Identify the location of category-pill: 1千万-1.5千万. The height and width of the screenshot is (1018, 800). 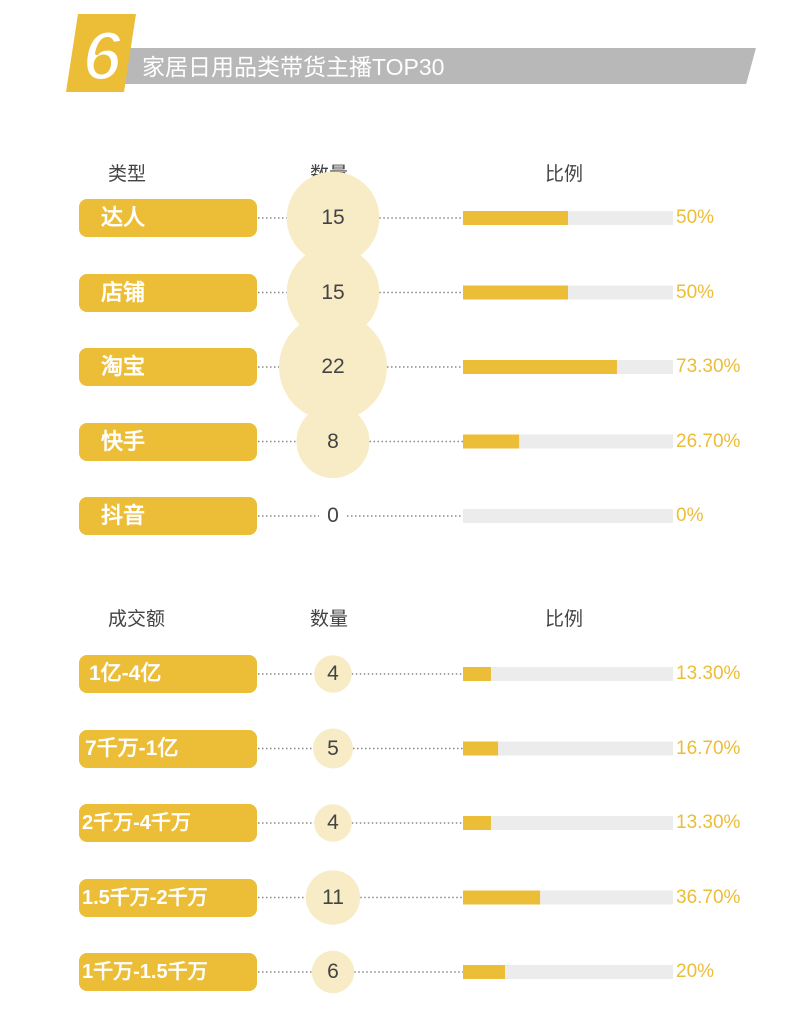
(168, 972).